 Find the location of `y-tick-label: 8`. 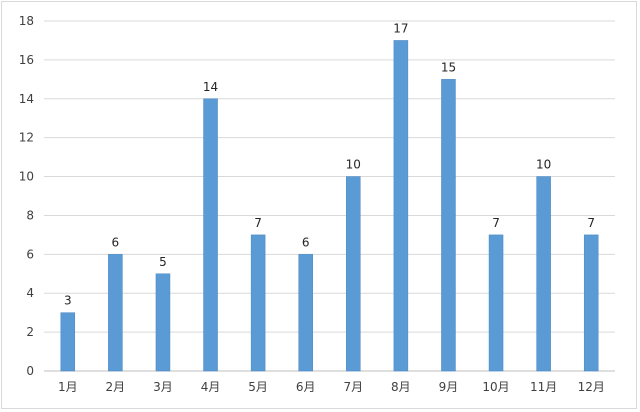

y-tick-label: 8 is located at coordinates (30, 215).